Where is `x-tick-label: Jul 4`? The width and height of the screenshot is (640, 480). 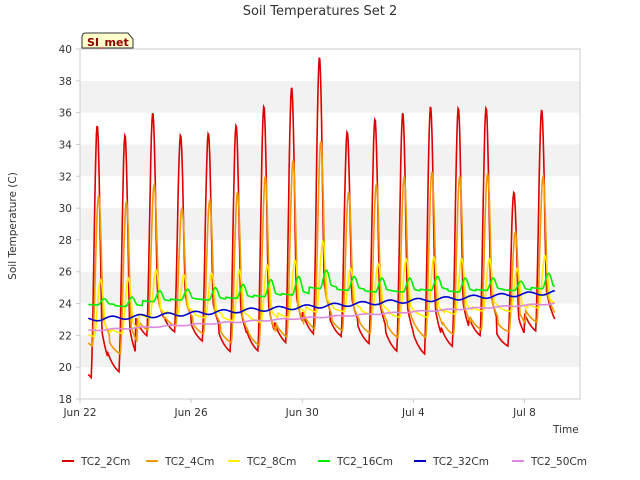 x-tick-label: Jul 4 is located at coordinates (413, 413).